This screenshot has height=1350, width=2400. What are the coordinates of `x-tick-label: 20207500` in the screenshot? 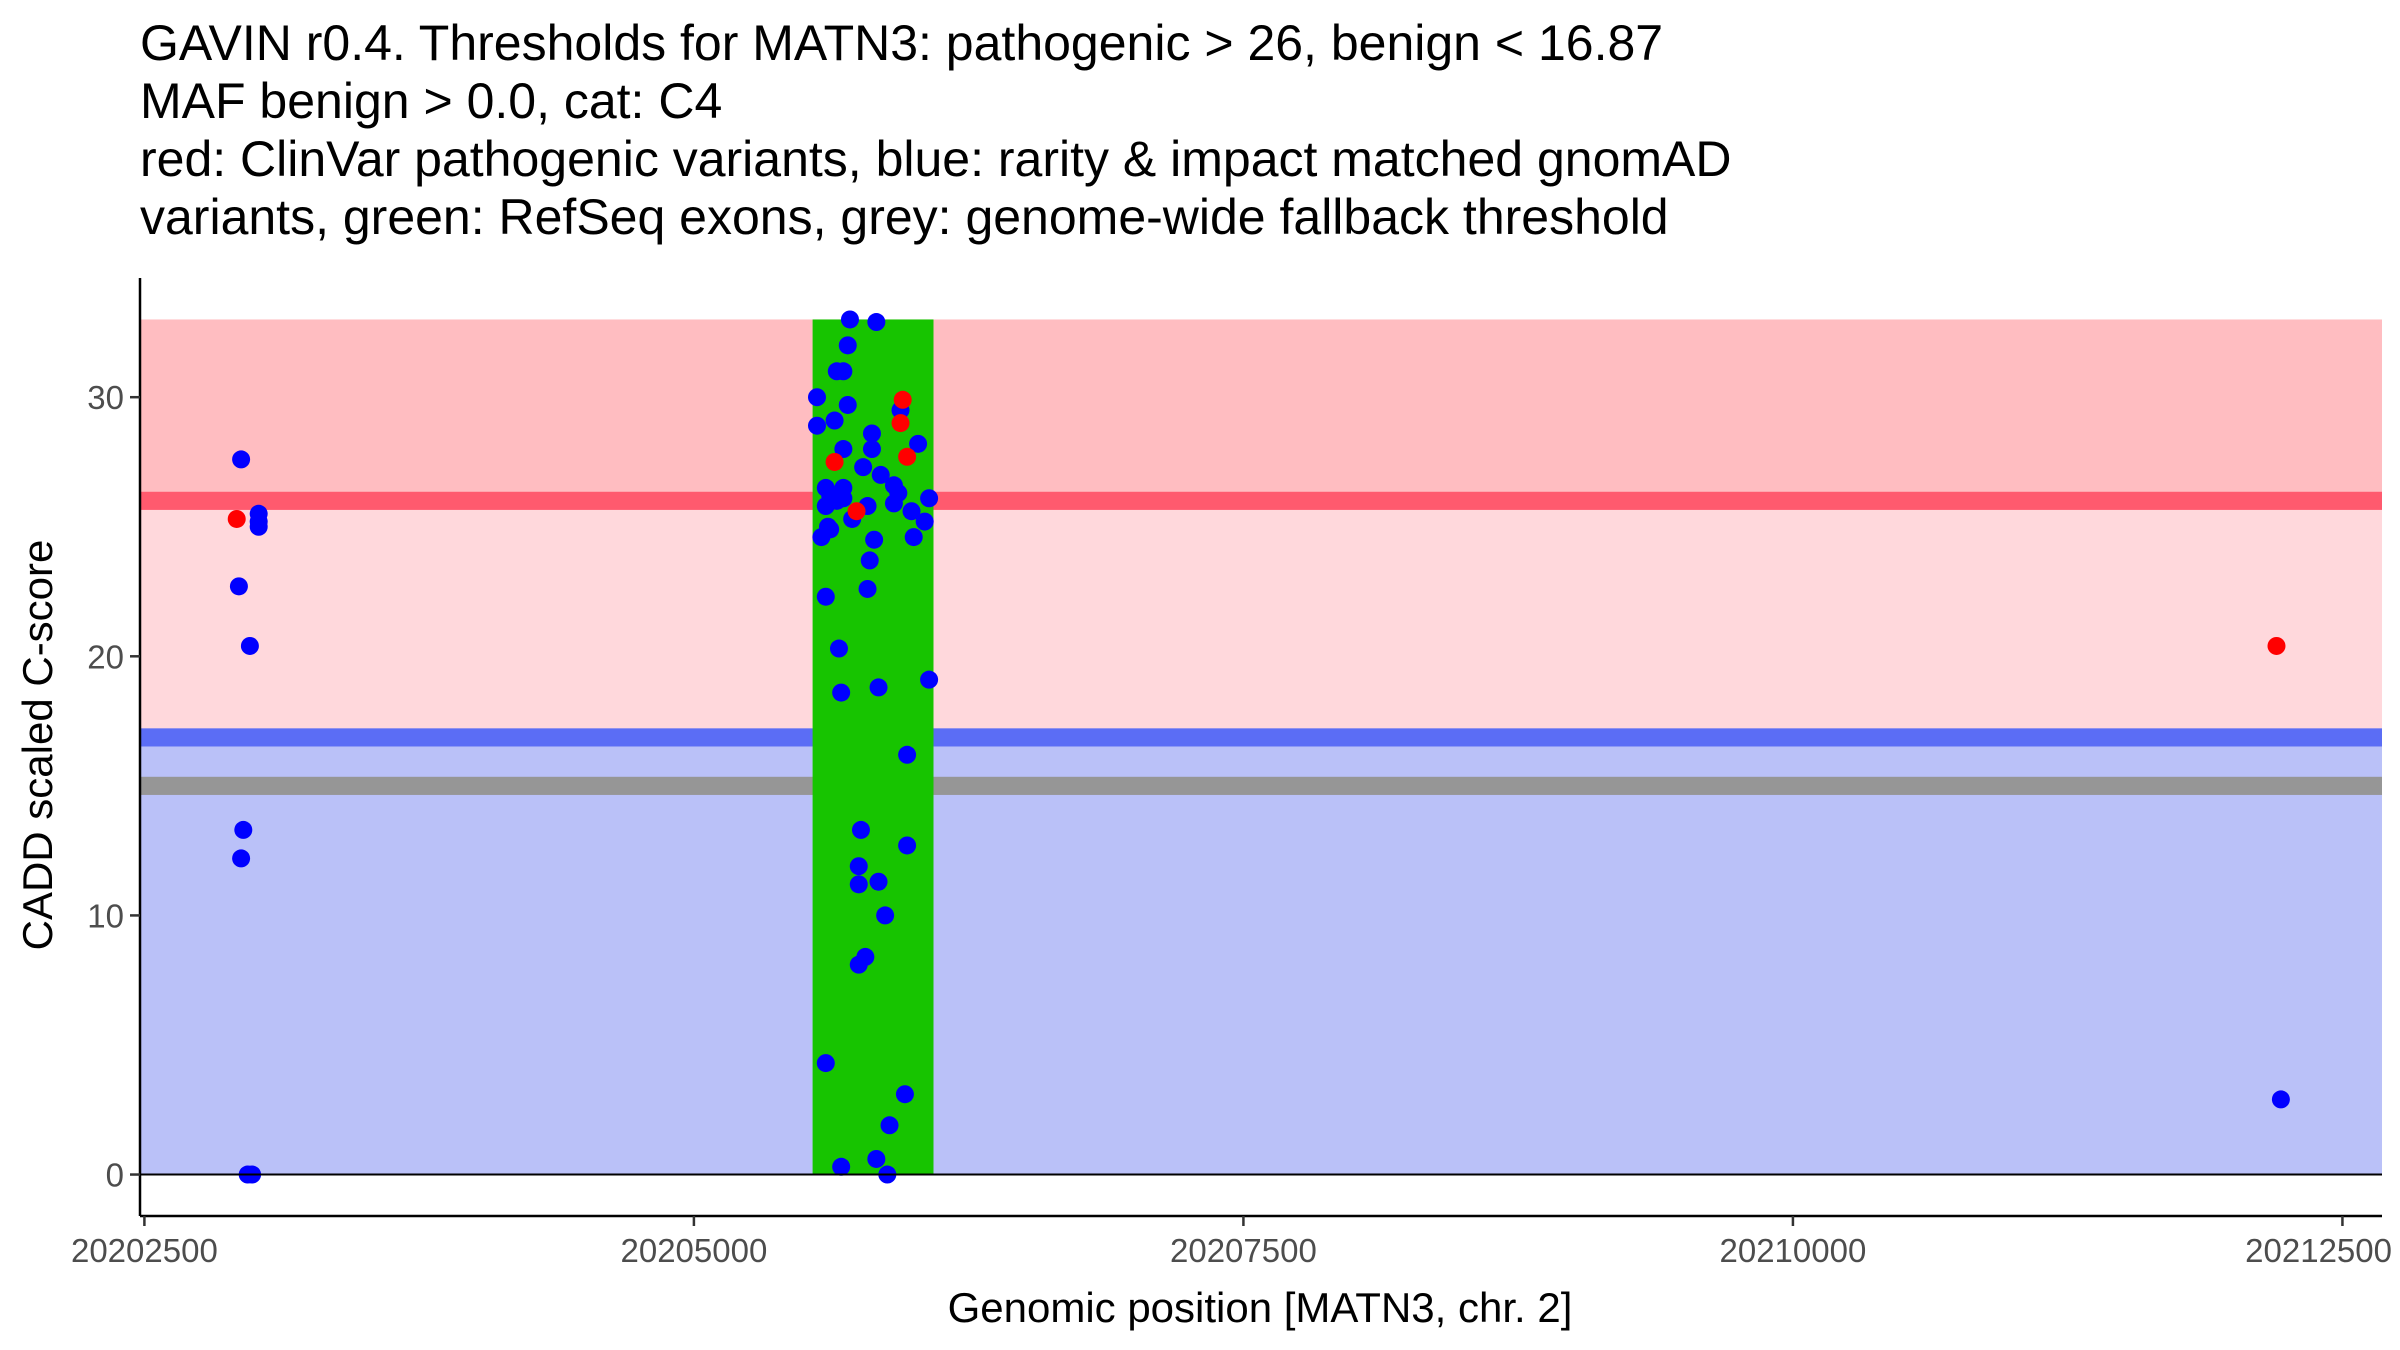 It's located at (1243, 1250).